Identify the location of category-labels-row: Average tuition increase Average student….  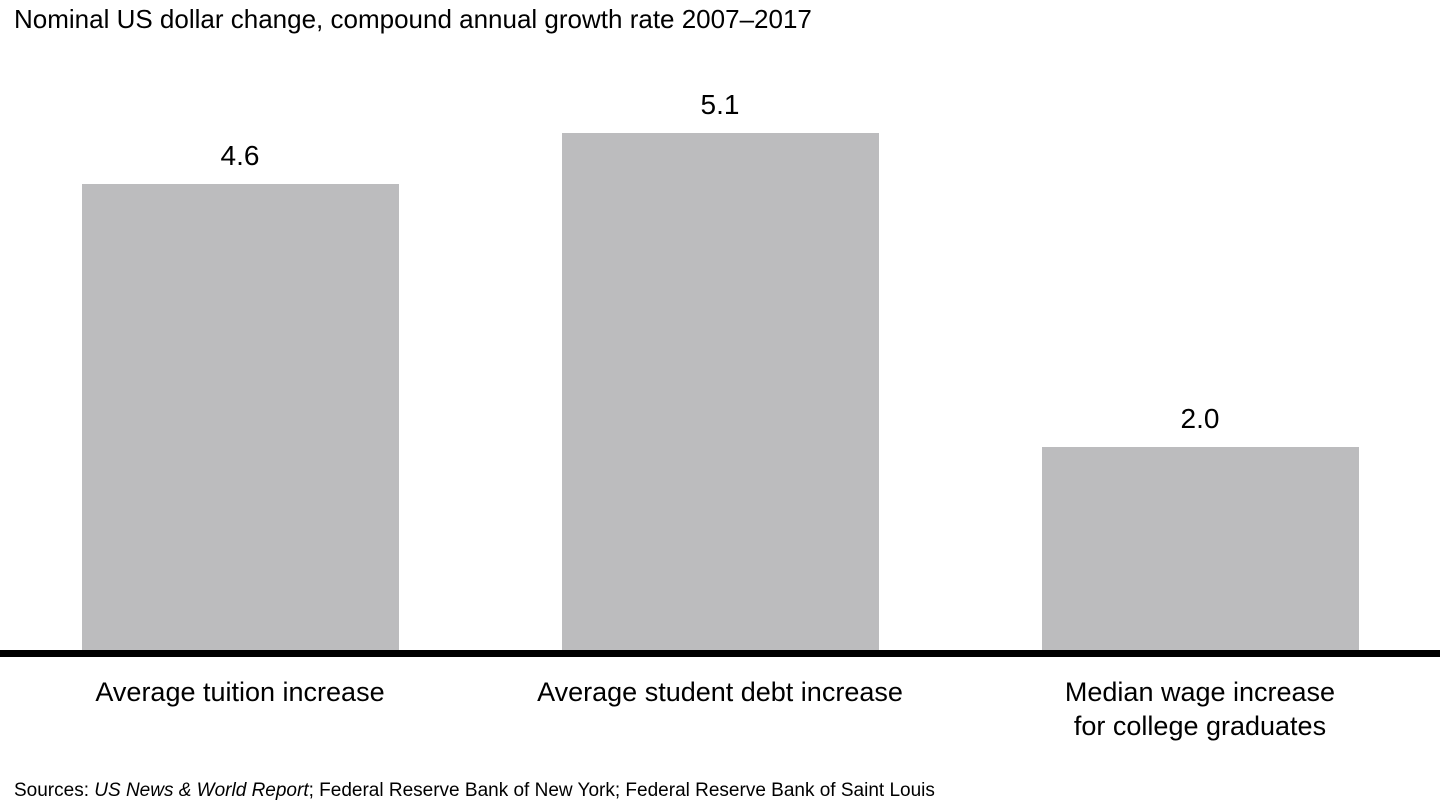
(720, 709).